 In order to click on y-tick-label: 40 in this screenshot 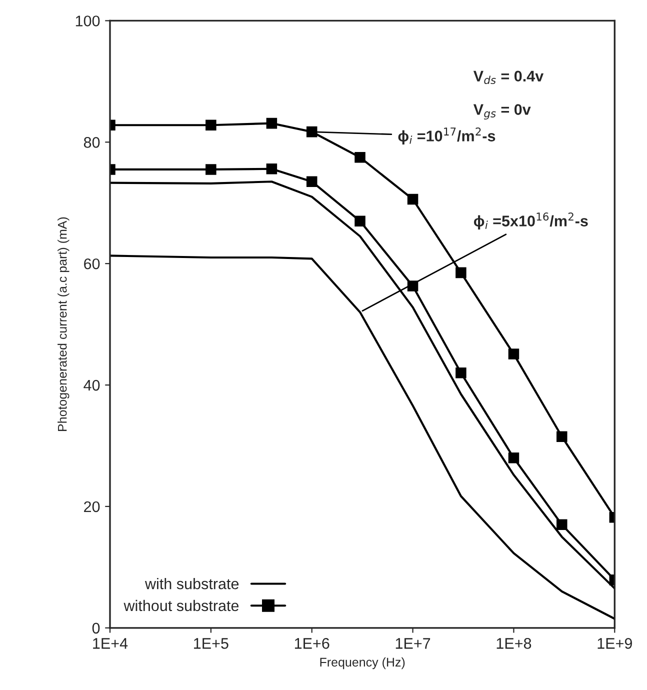, I will do `click(92, 385)`.